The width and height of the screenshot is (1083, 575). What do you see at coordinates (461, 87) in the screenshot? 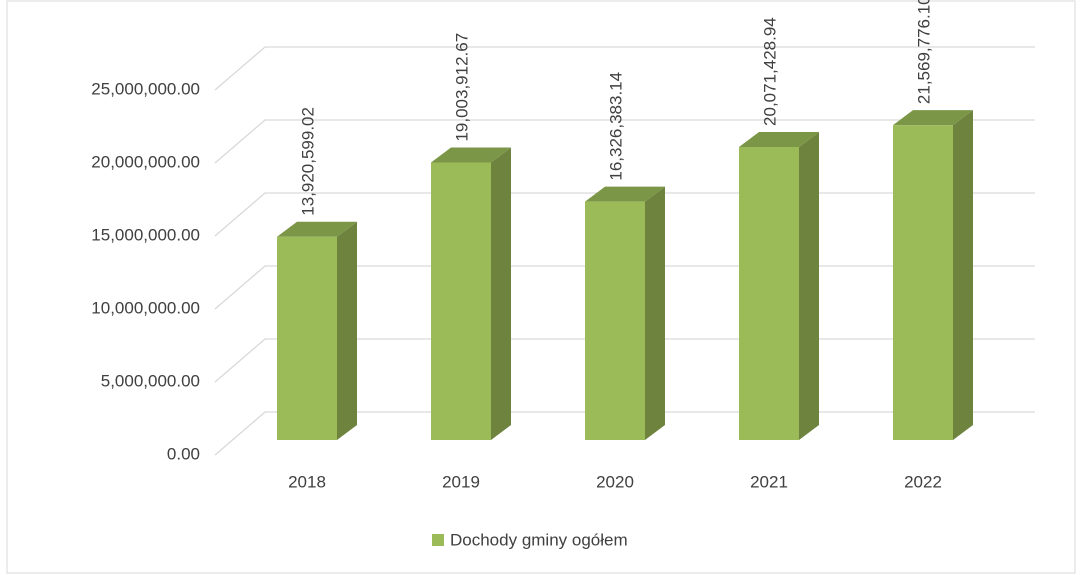
I see `data-label: 19,003,912.67` at bounding box center [461, 87].